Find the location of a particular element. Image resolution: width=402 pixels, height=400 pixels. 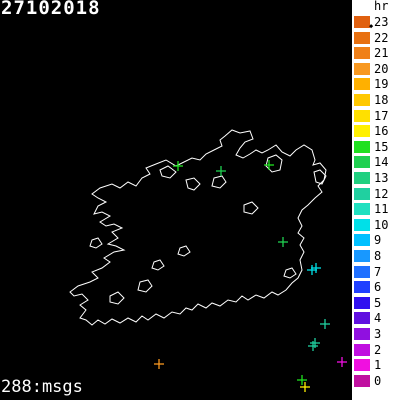

legend-item: 3 is located at coordinates (377, 335).